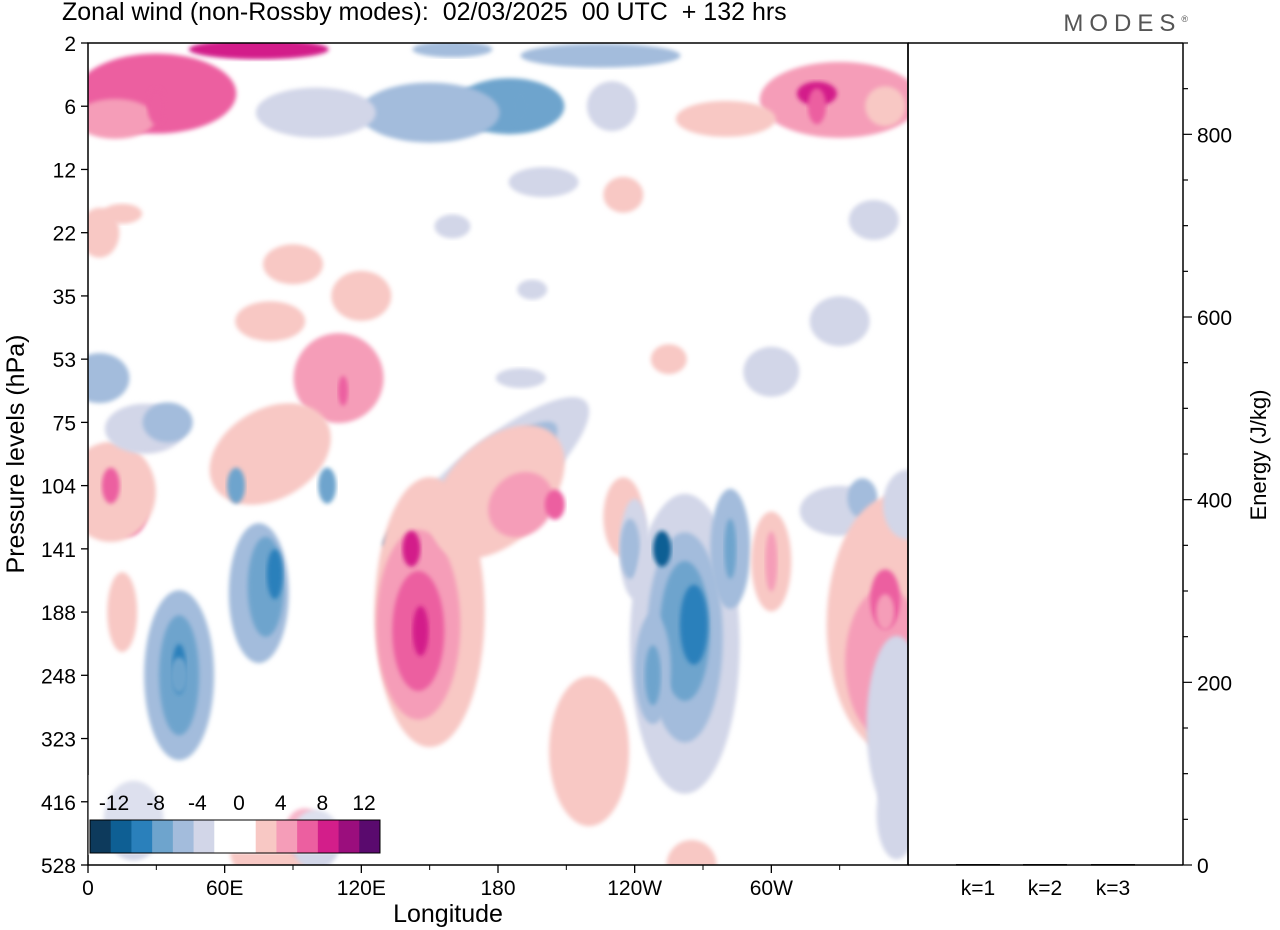 The image size is (1280, 930). Describe the element at coordinates (58, 740) in the screenshot. I see `pressure-tick-label: 323` at that location.